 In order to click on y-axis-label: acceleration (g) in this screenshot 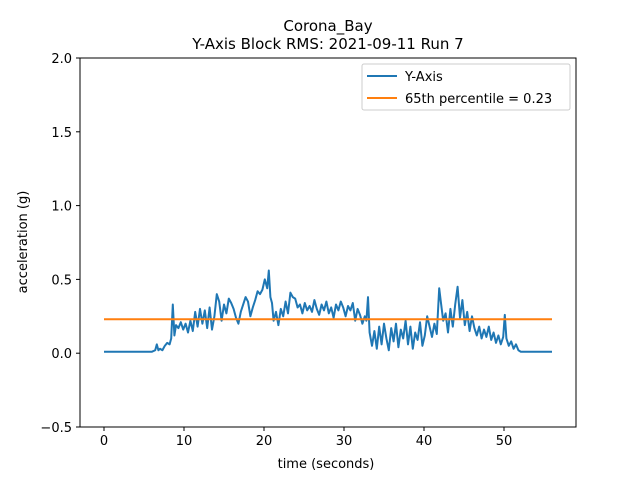, I will do `click(23, 242)`.